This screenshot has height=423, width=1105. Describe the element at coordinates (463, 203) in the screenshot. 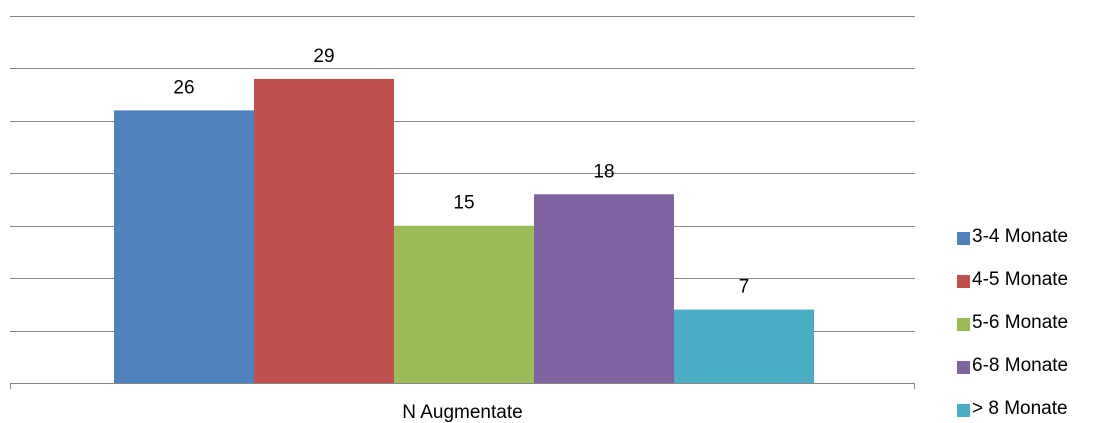

I see `data-label: 15` at that location.